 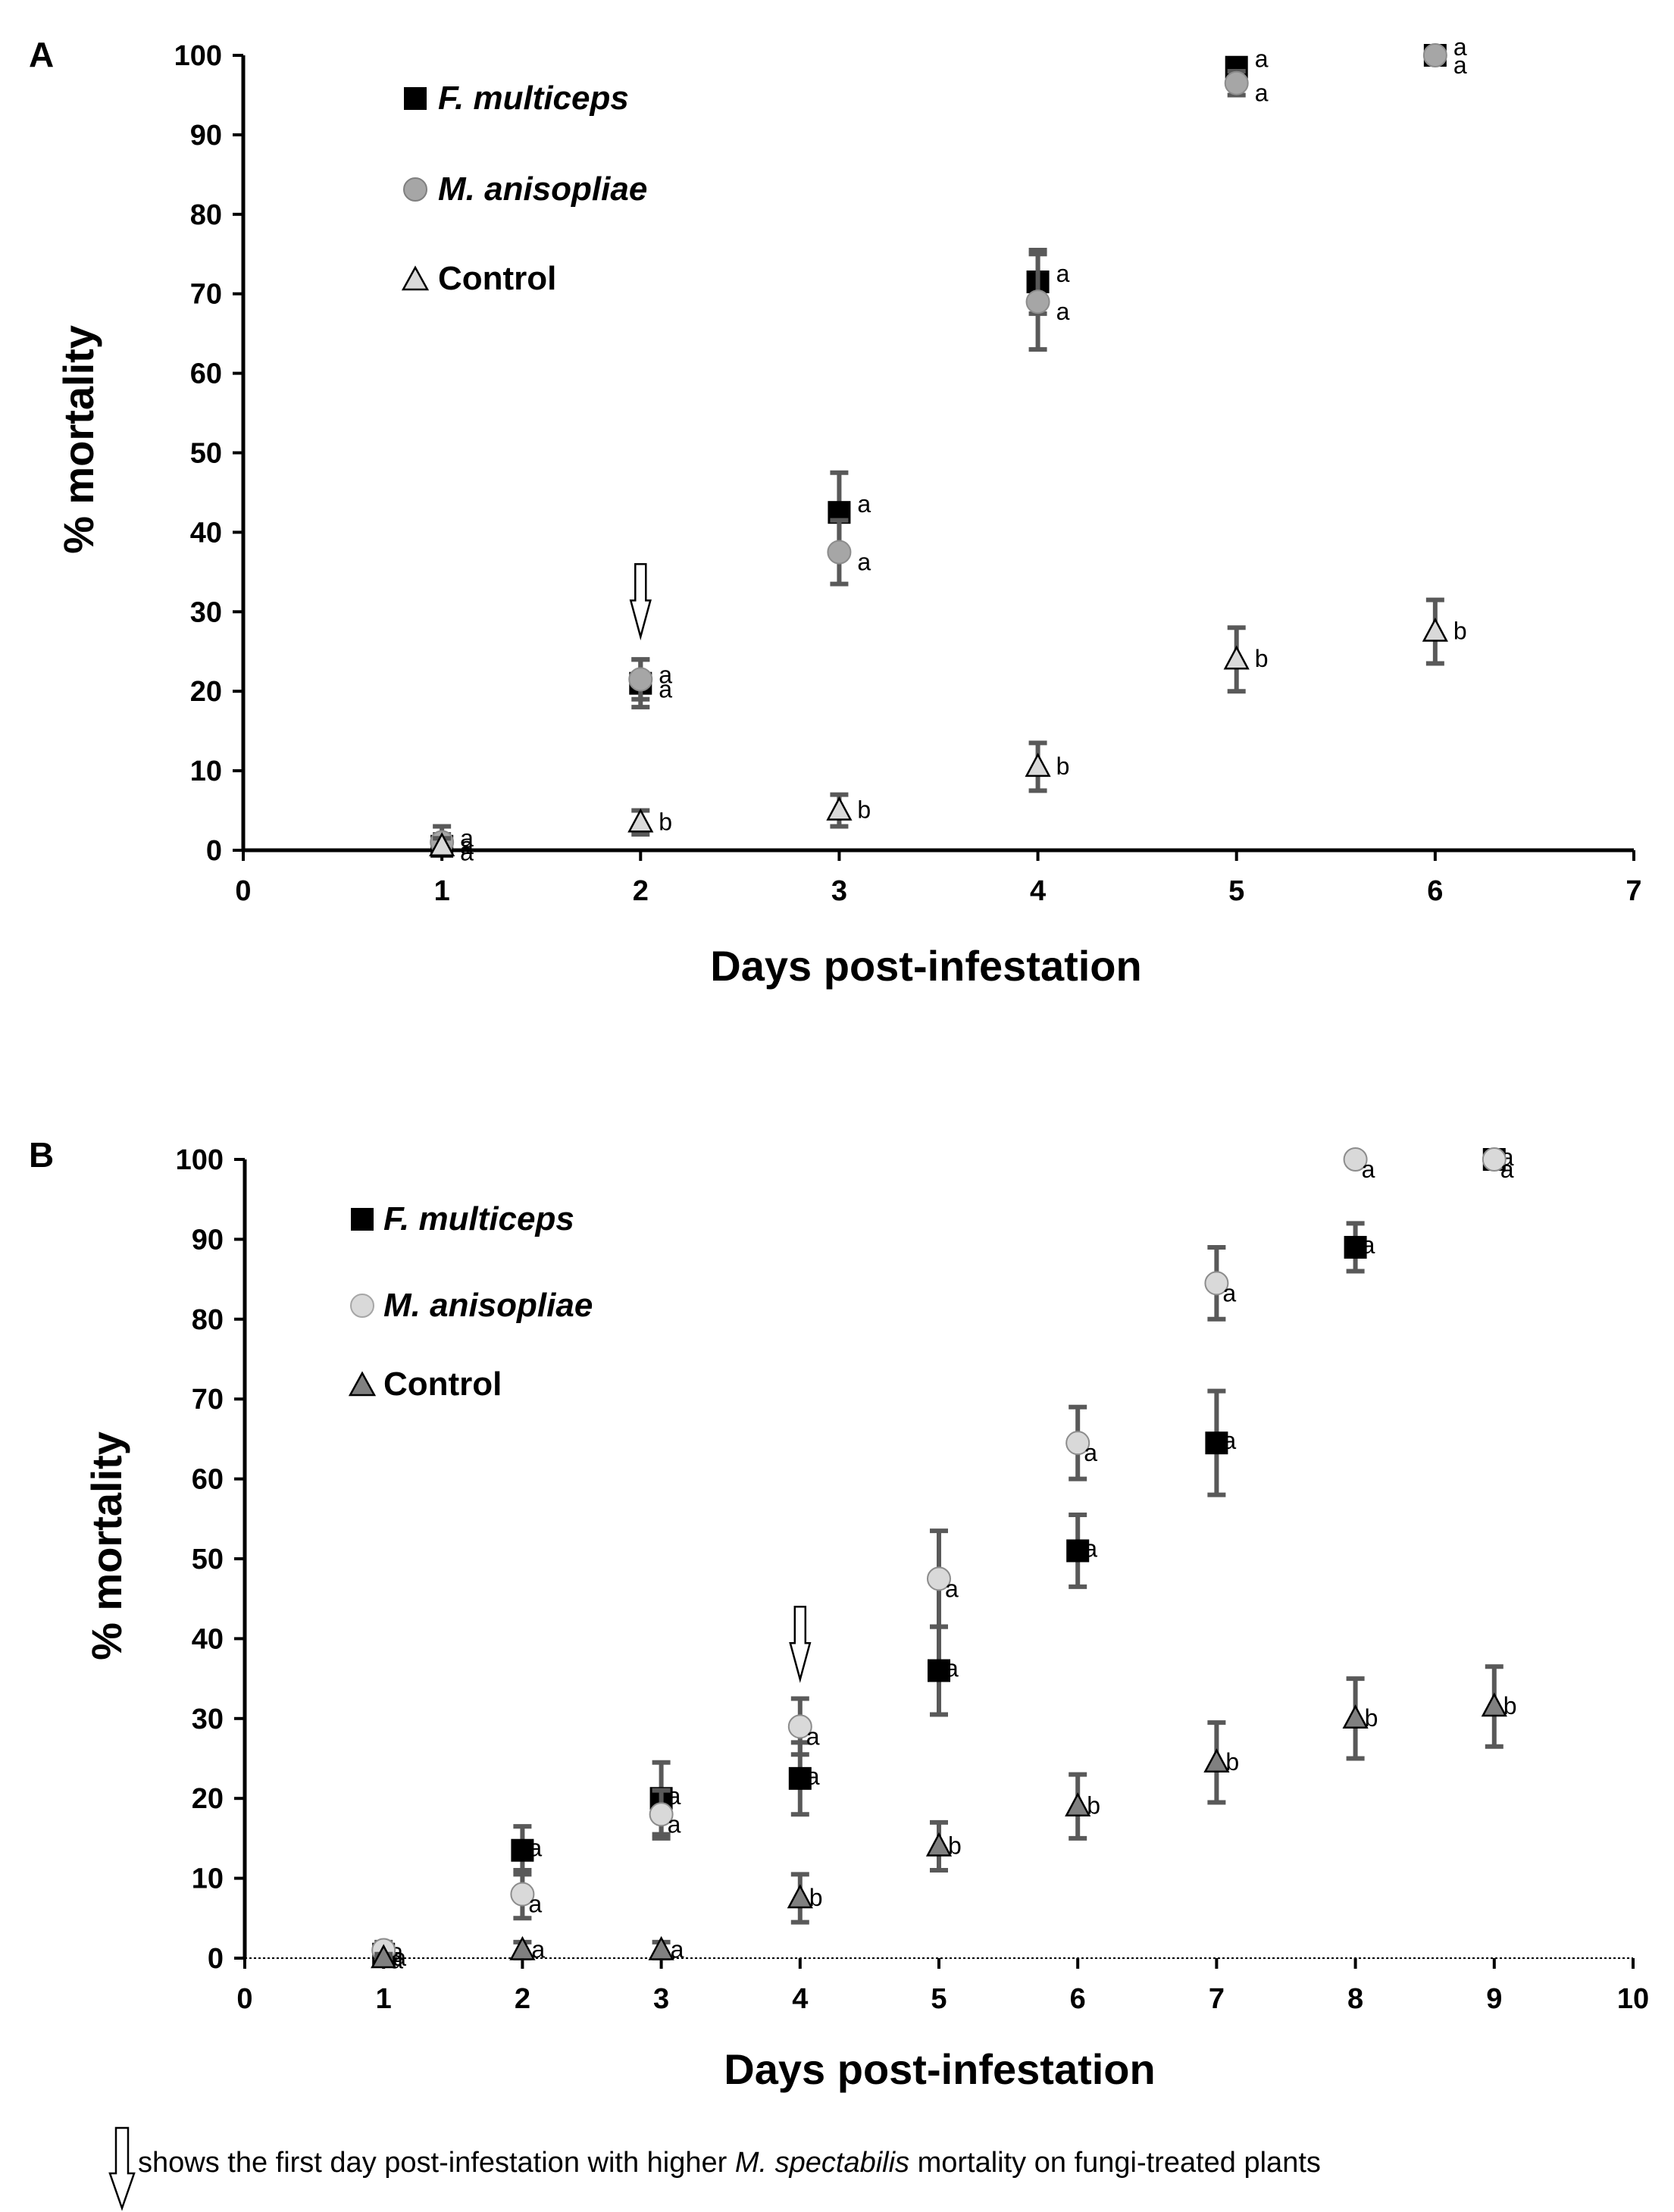 What do you see at coordinates (533, 98) in the screenshot?
I see `legend-f-multiceps-label: F. multiceps` at bounding box center [533, 98].